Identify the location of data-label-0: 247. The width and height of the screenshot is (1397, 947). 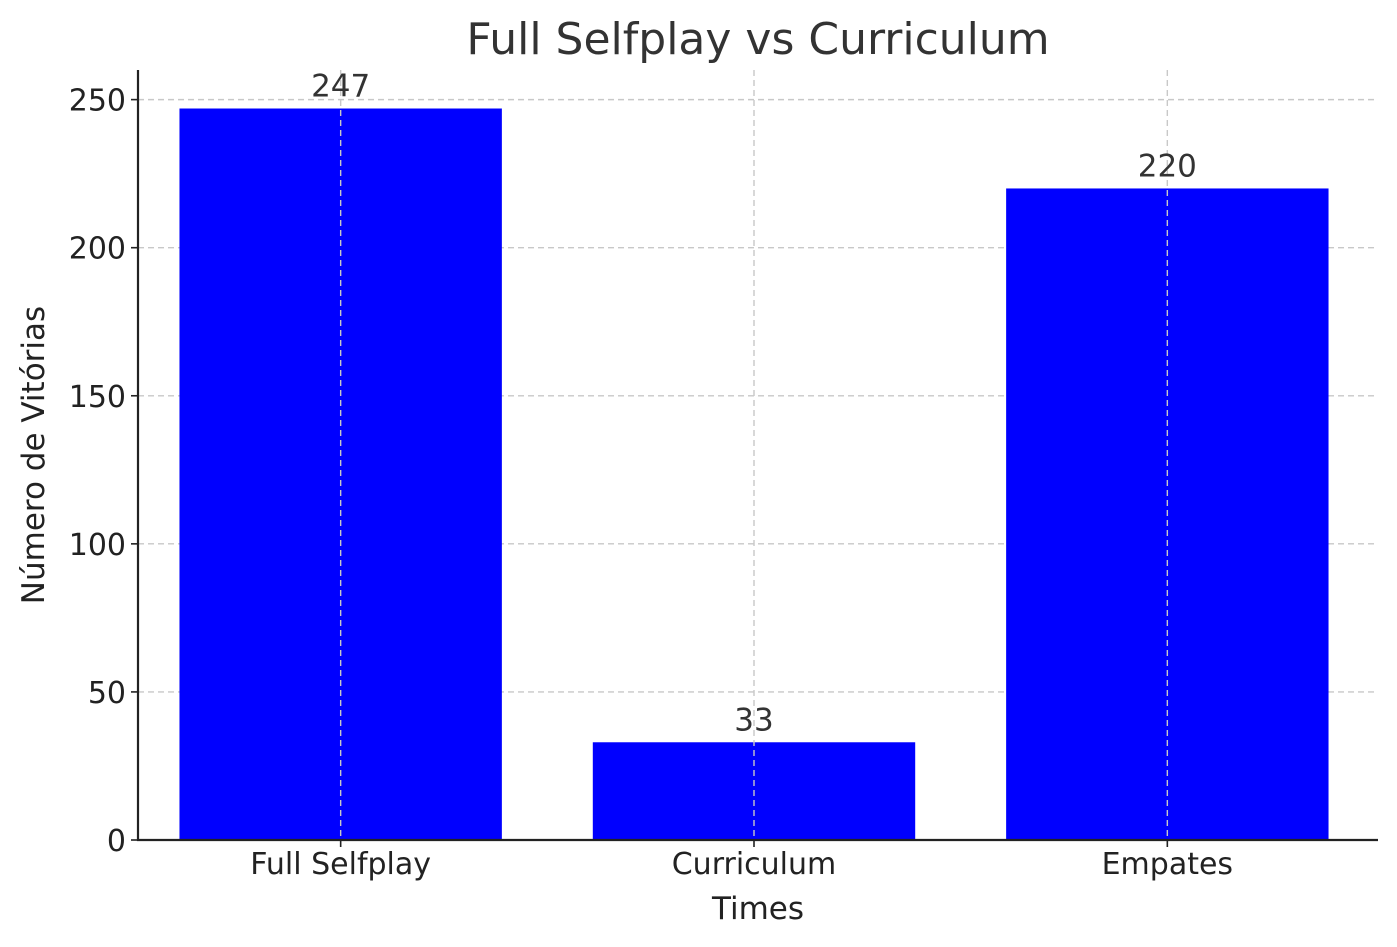
(340, 87).